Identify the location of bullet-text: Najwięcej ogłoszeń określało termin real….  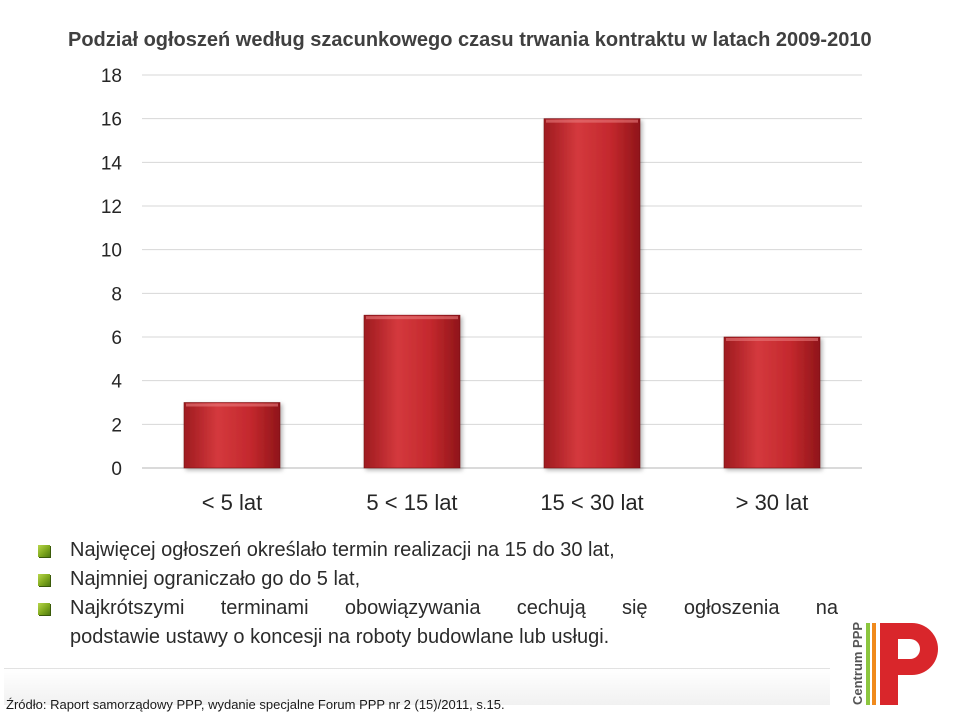
(342, 550).